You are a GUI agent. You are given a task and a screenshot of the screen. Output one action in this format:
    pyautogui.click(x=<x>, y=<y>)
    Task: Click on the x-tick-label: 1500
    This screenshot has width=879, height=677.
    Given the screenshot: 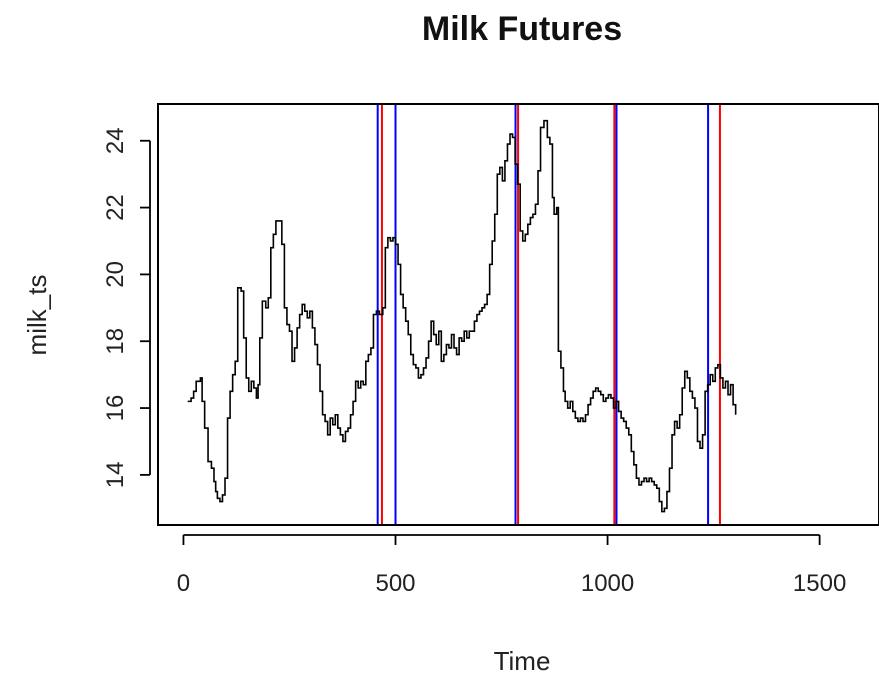 What is the action you would take?
    pyautogui.click(x=819, y=583)
    